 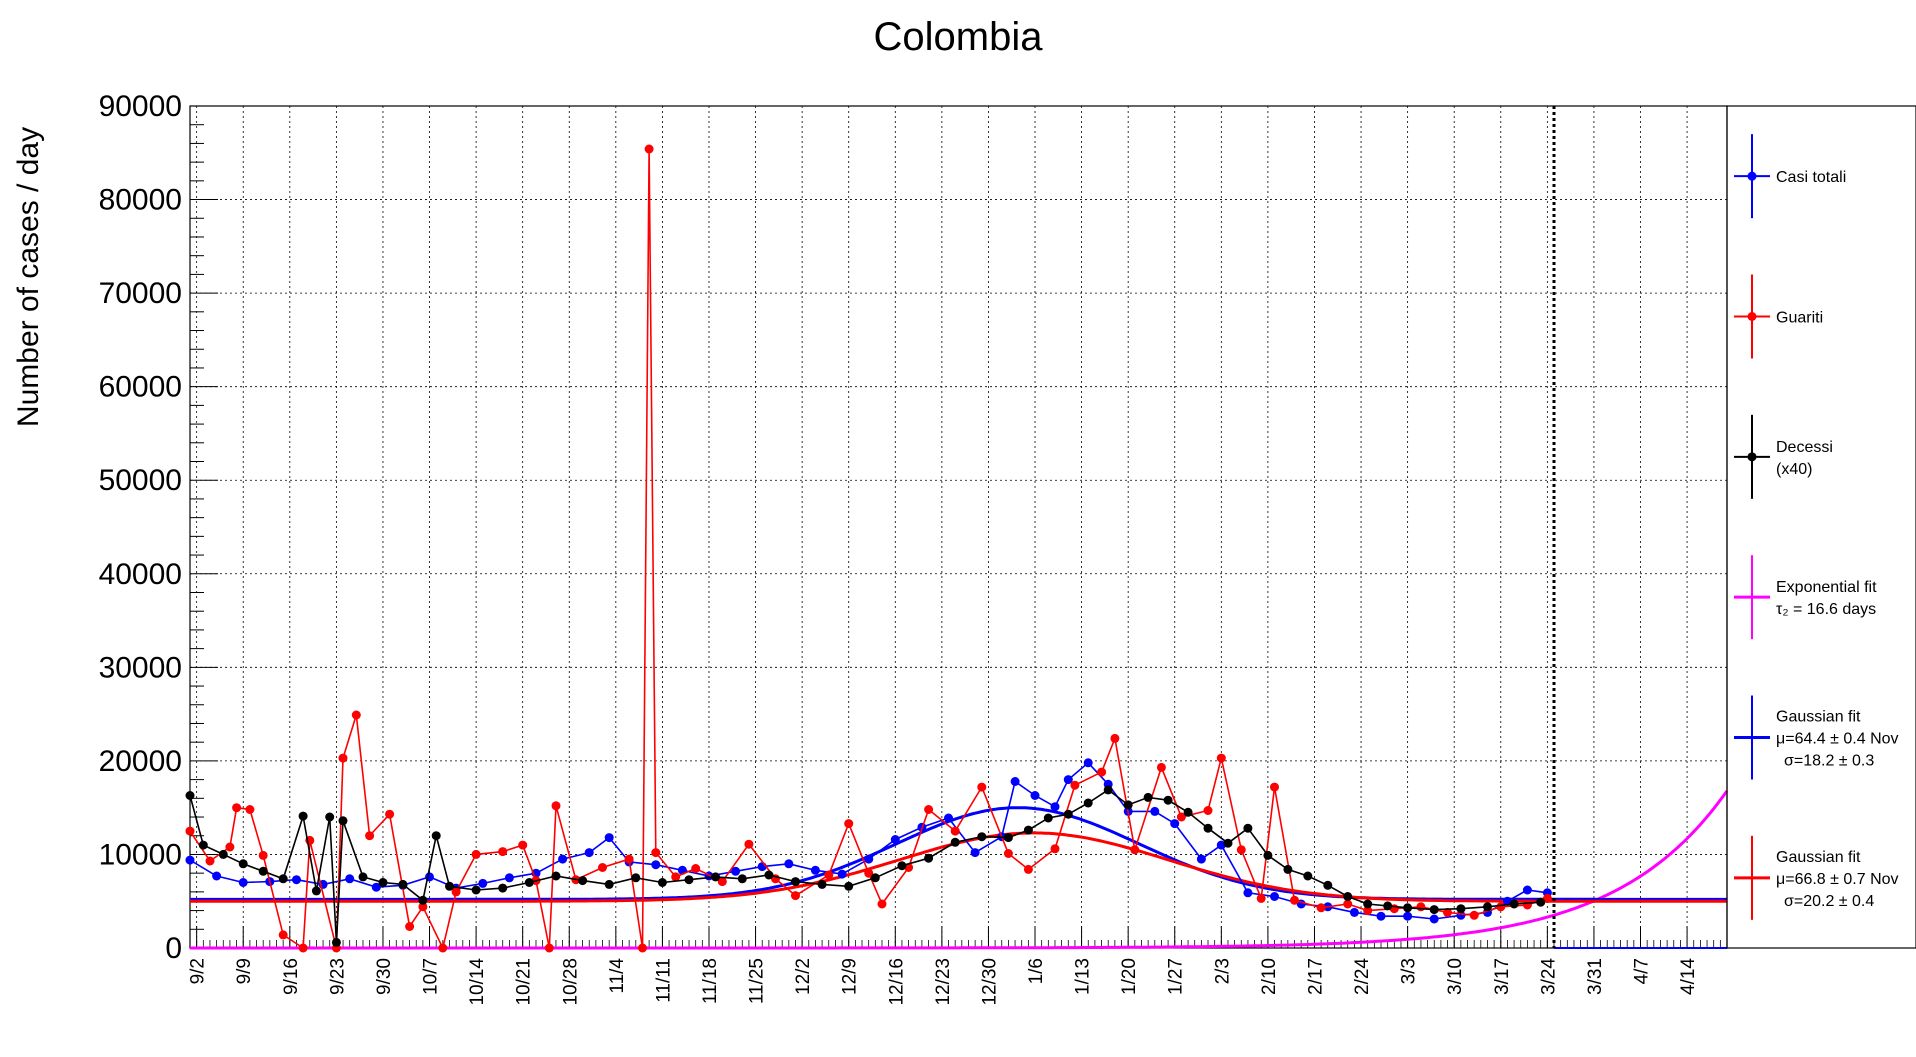 I want to click on x-tick-label: 11/4, so click(x=617, y=976).